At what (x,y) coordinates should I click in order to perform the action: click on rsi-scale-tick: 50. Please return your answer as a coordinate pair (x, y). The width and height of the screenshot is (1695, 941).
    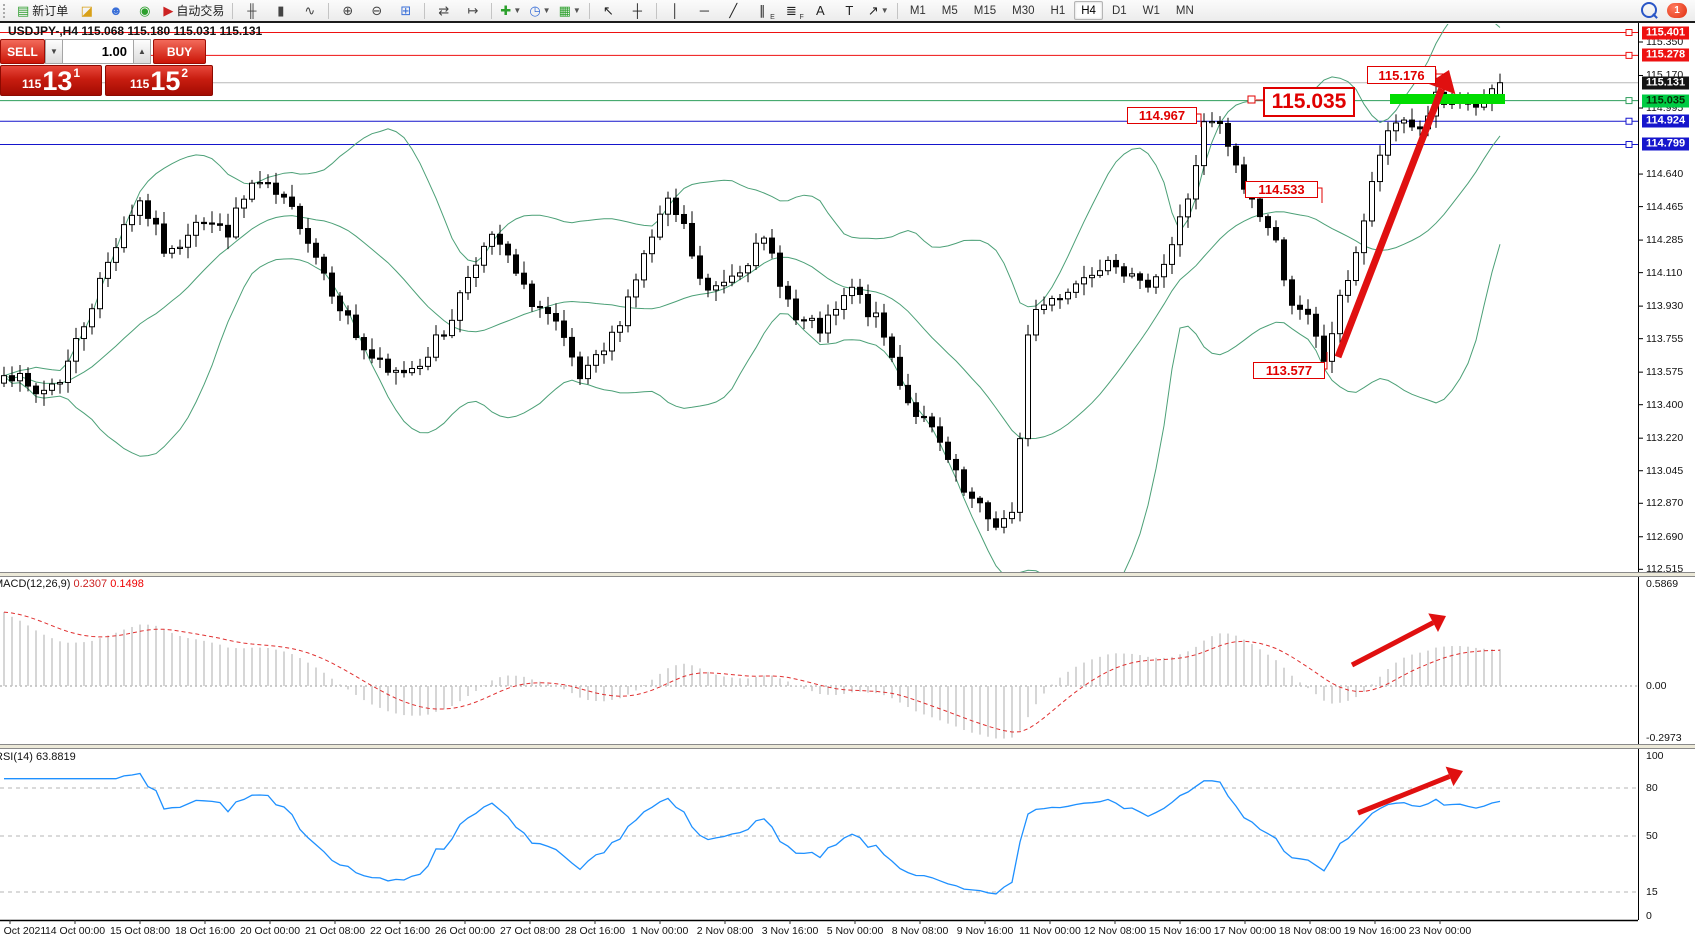
    Looking at the image, I should click on (1652, 836).